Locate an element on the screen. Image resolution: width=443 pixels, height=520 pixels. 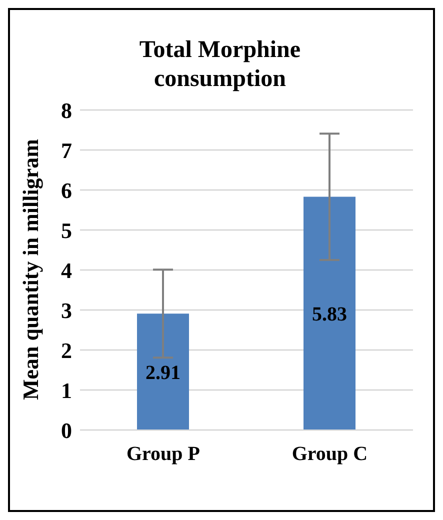
x-tick-label: Group P is located at coordinates (163, 454).